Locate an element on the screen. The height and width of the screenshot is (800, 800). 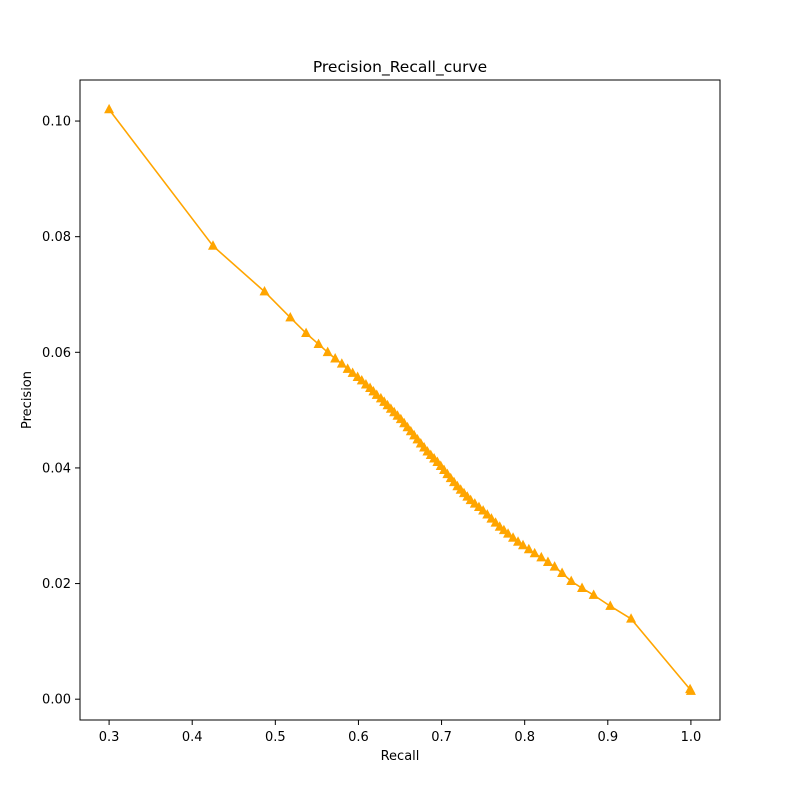
x-tick-label: 1.0 is located at coordinates (691, 737).